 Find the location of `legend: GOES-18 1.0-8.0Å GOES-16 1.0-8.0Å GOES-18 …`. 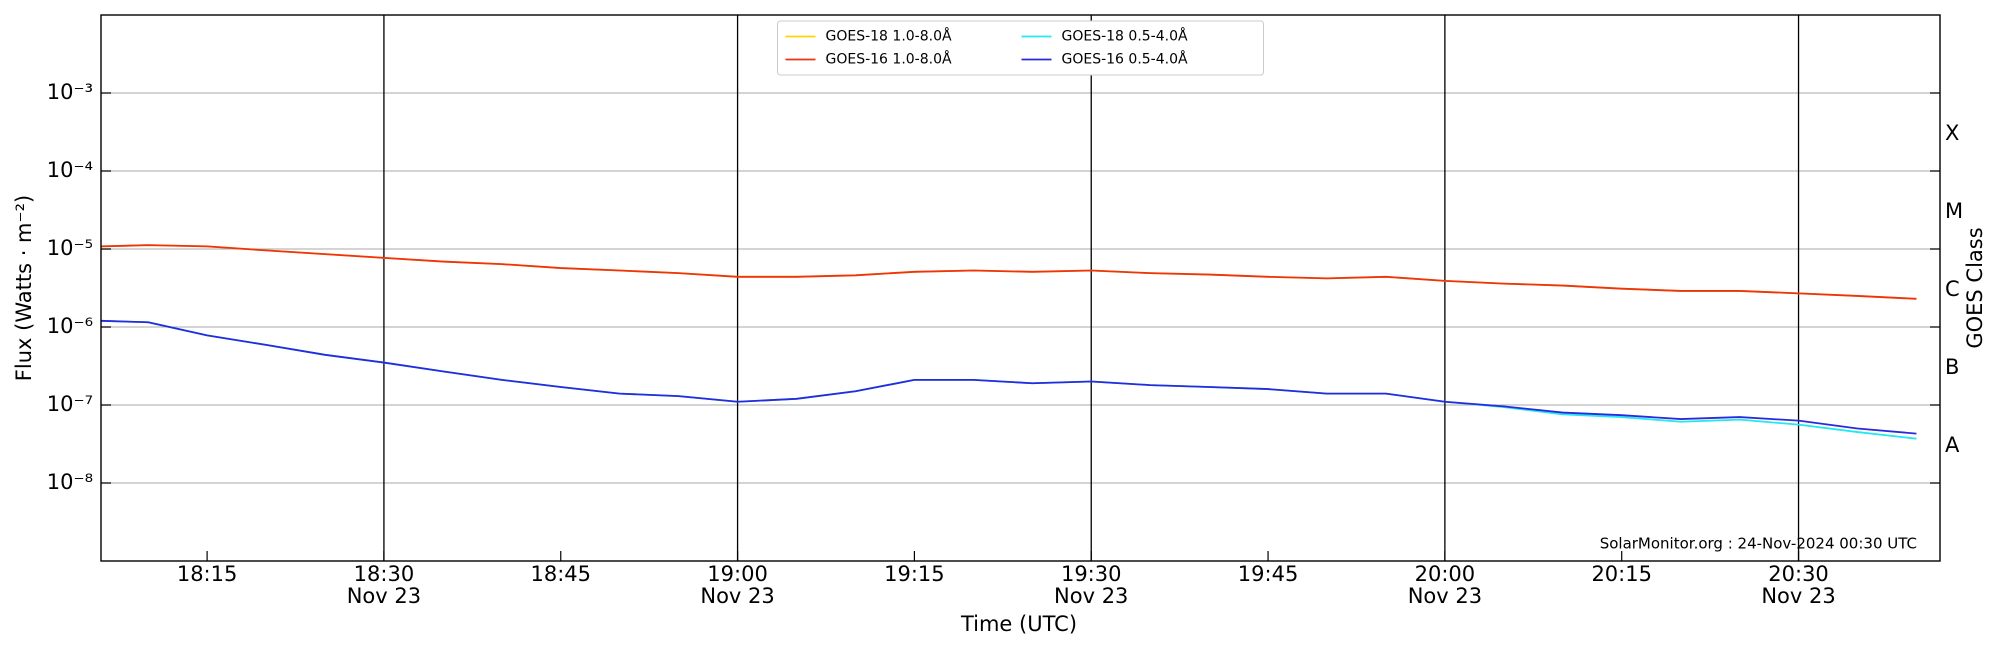

legend: GOES-18 1.0-8.0Å GOES-16 1.0-8.0Å GOES-18 … is located at coordinates (1020, 48).